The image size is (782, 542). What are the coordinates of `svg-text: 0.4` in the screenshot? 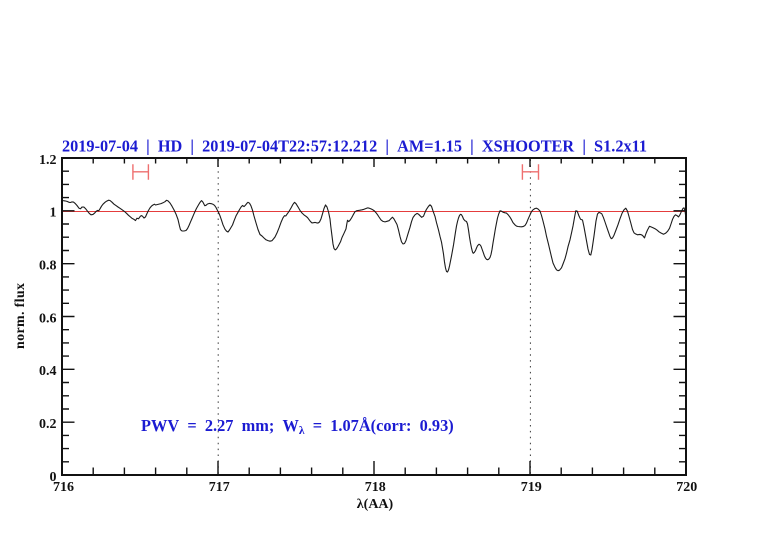 It's located at (48, 371).